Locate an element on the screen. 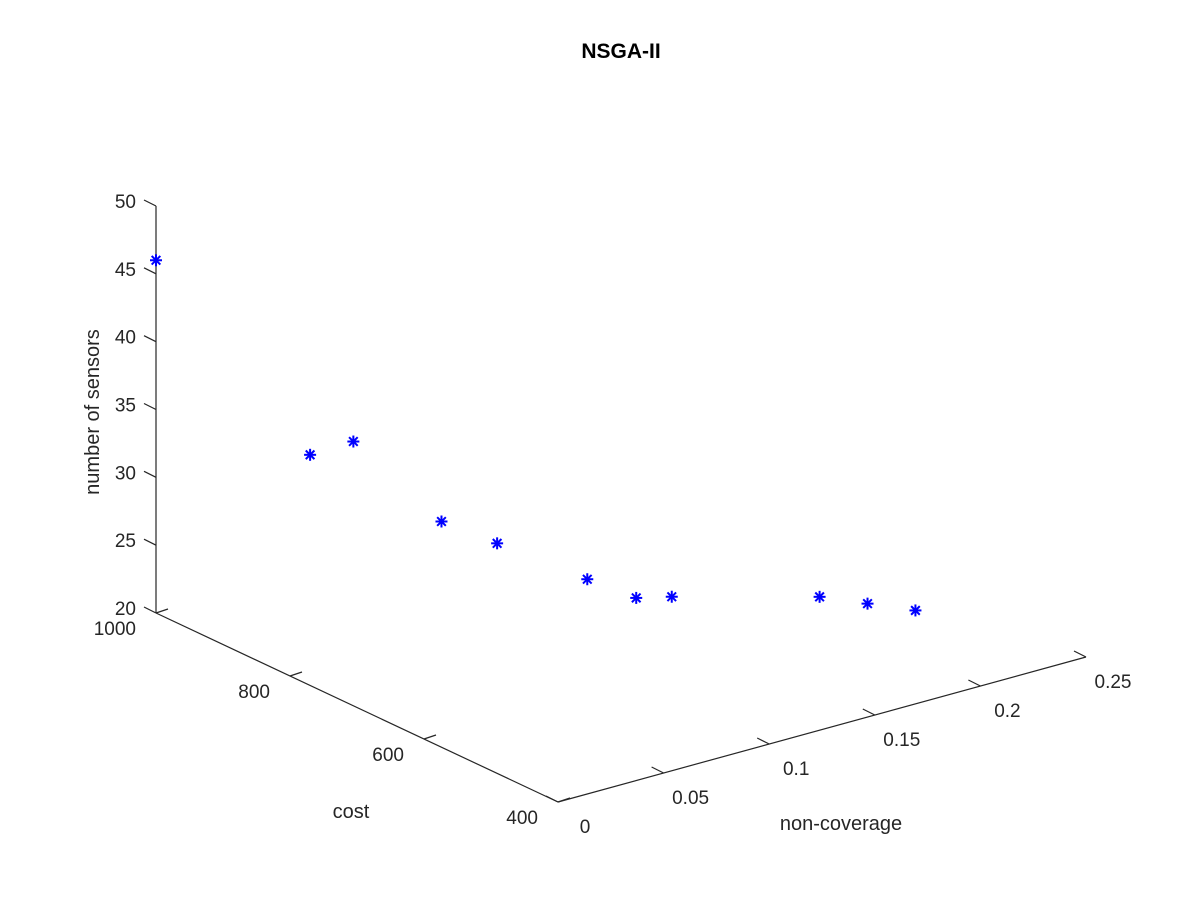 This screenshot has height=900, width=1200. z-tick-label: 45 is located at coordinates (125, 270).